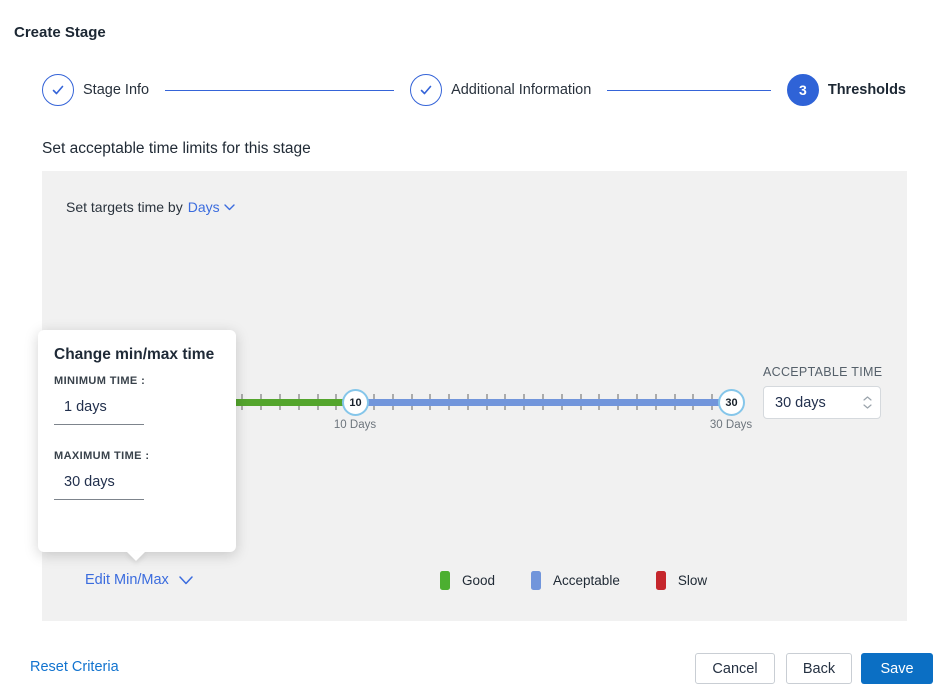 The height and width of the screenshot is (699, 947). I want to click on unit-dropdown-value: Days, so click(203, 207).